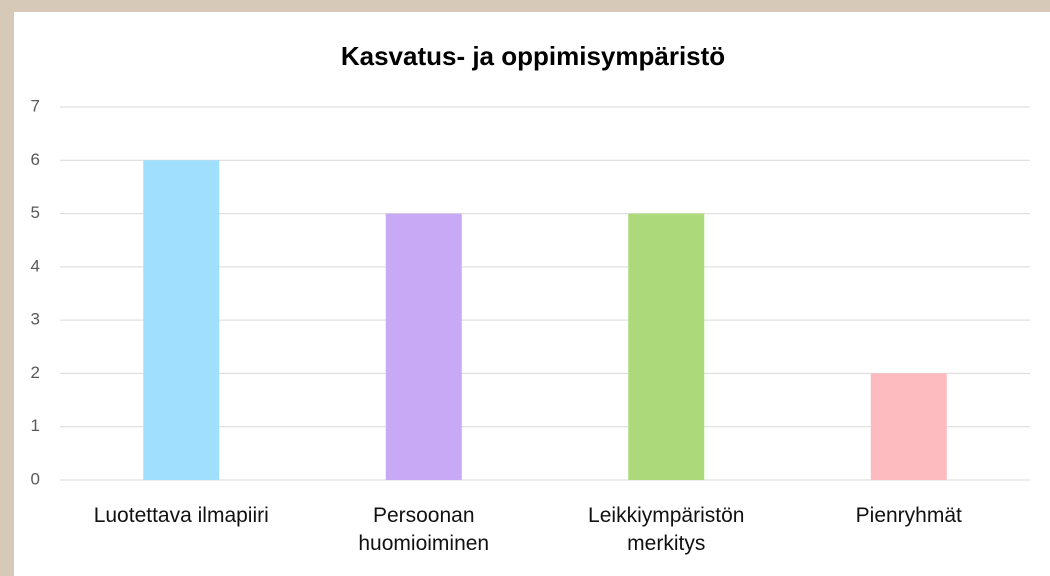 This screenshot has height=576, width=1050. I want to click on x-tick-label: Luotettava ilmapiiri, so click(181, 515).